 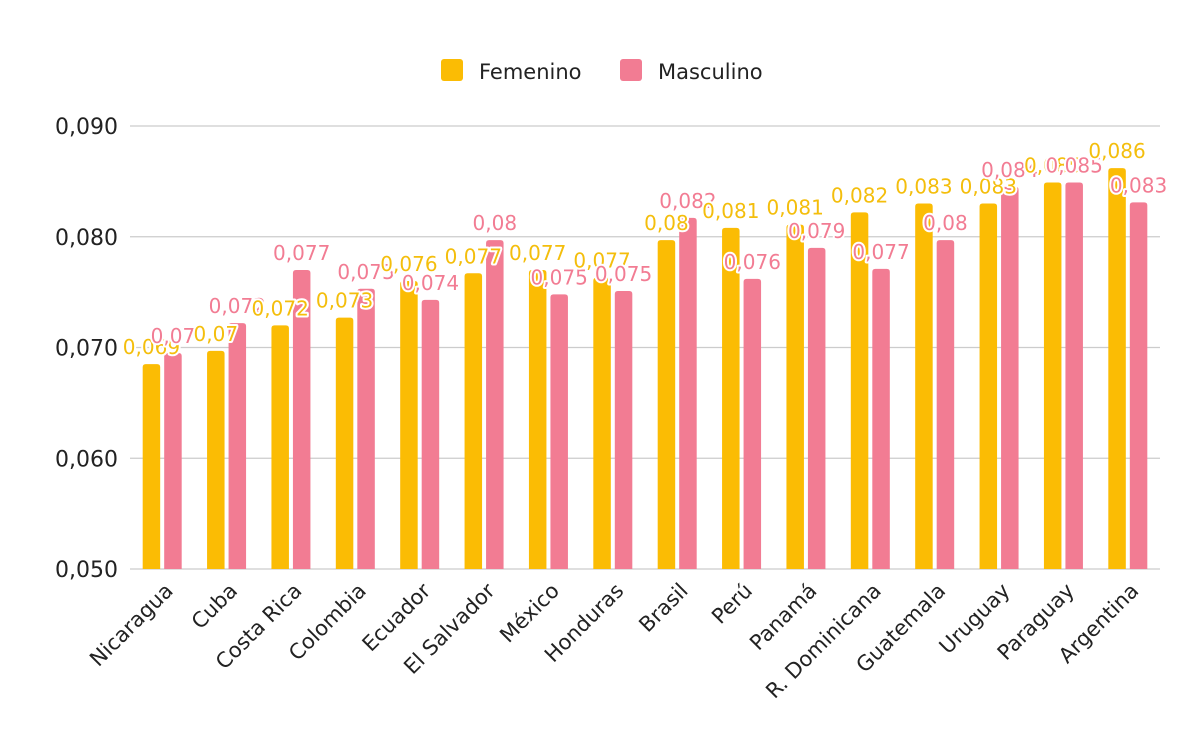 What do you see at coordinates (663, 608) in the screenshot?
I see `x-category-label: Brasil` at bounding box center [663, 608].